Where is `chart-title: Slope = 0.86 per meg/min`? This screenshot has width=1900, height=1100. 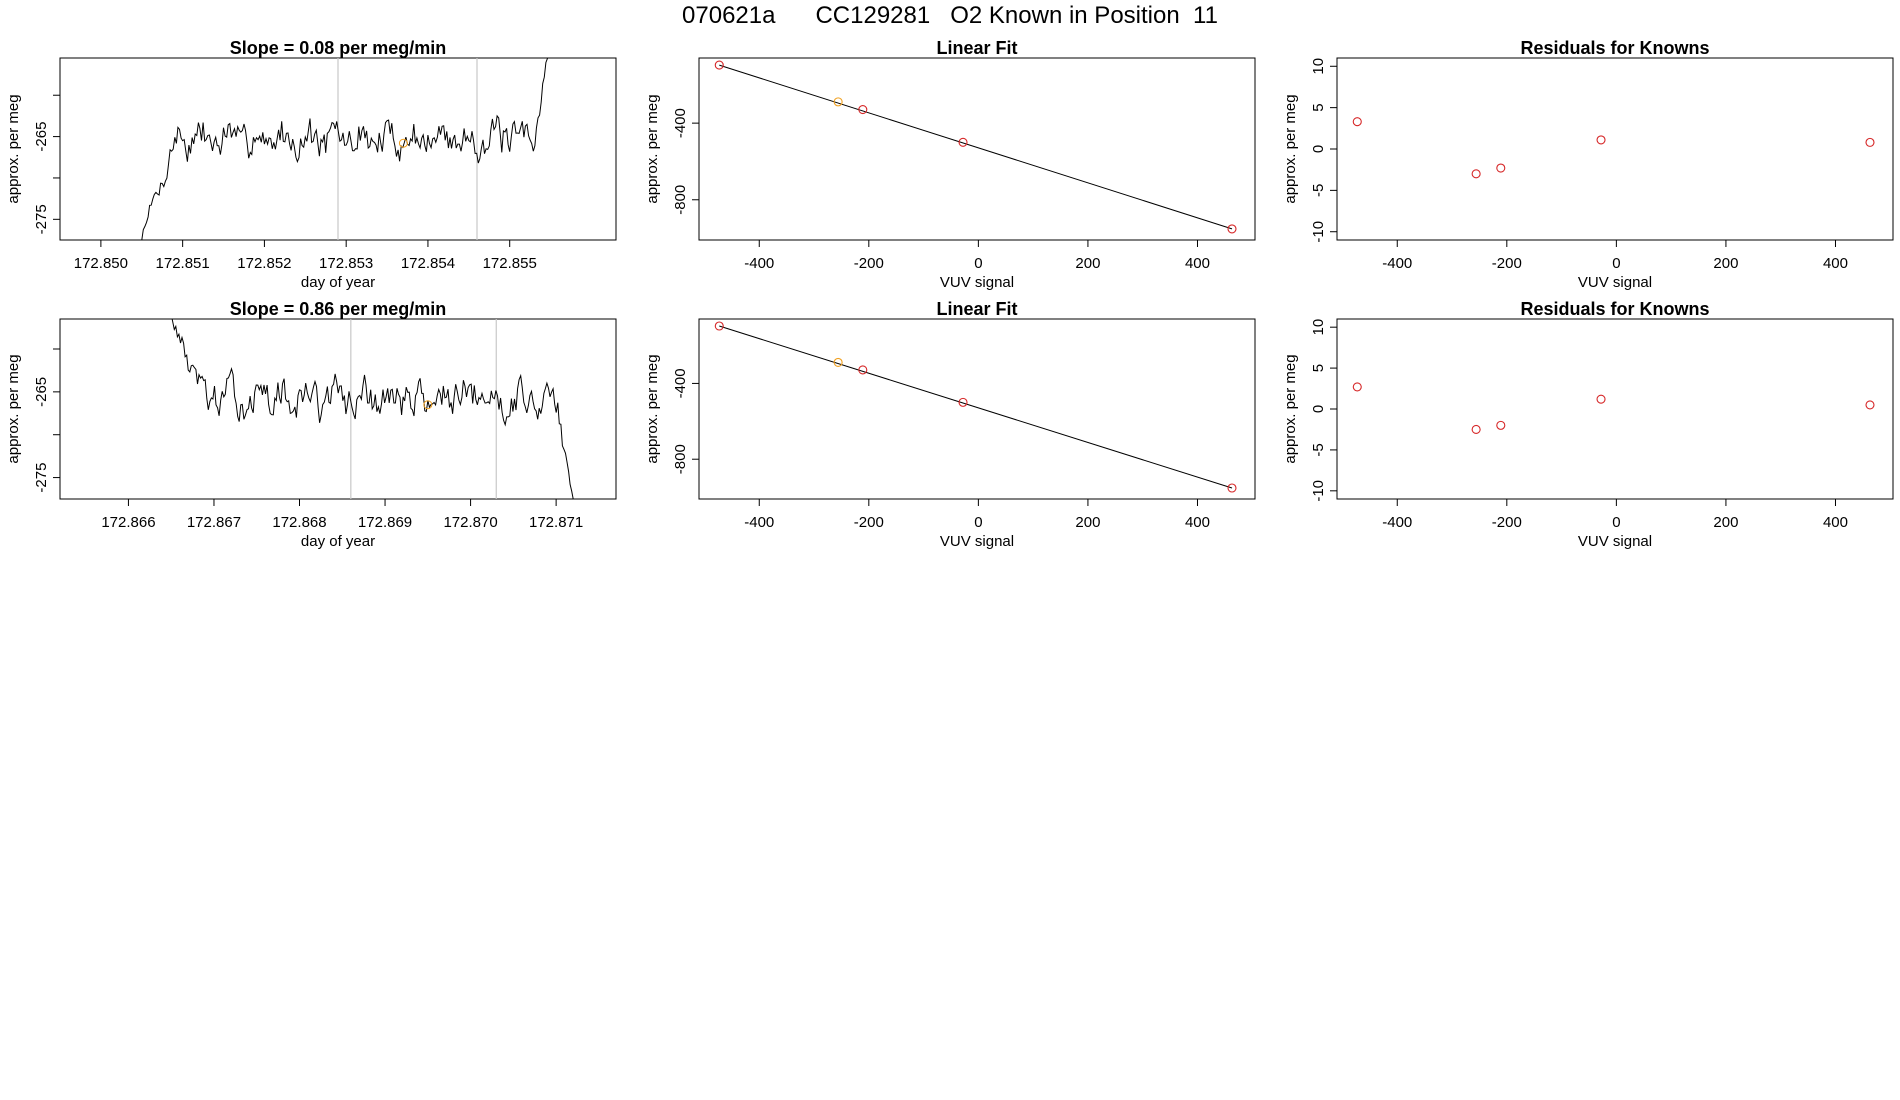
chart-title: Slope = 0.86 per meg/min is located at coordinates (338, 309).